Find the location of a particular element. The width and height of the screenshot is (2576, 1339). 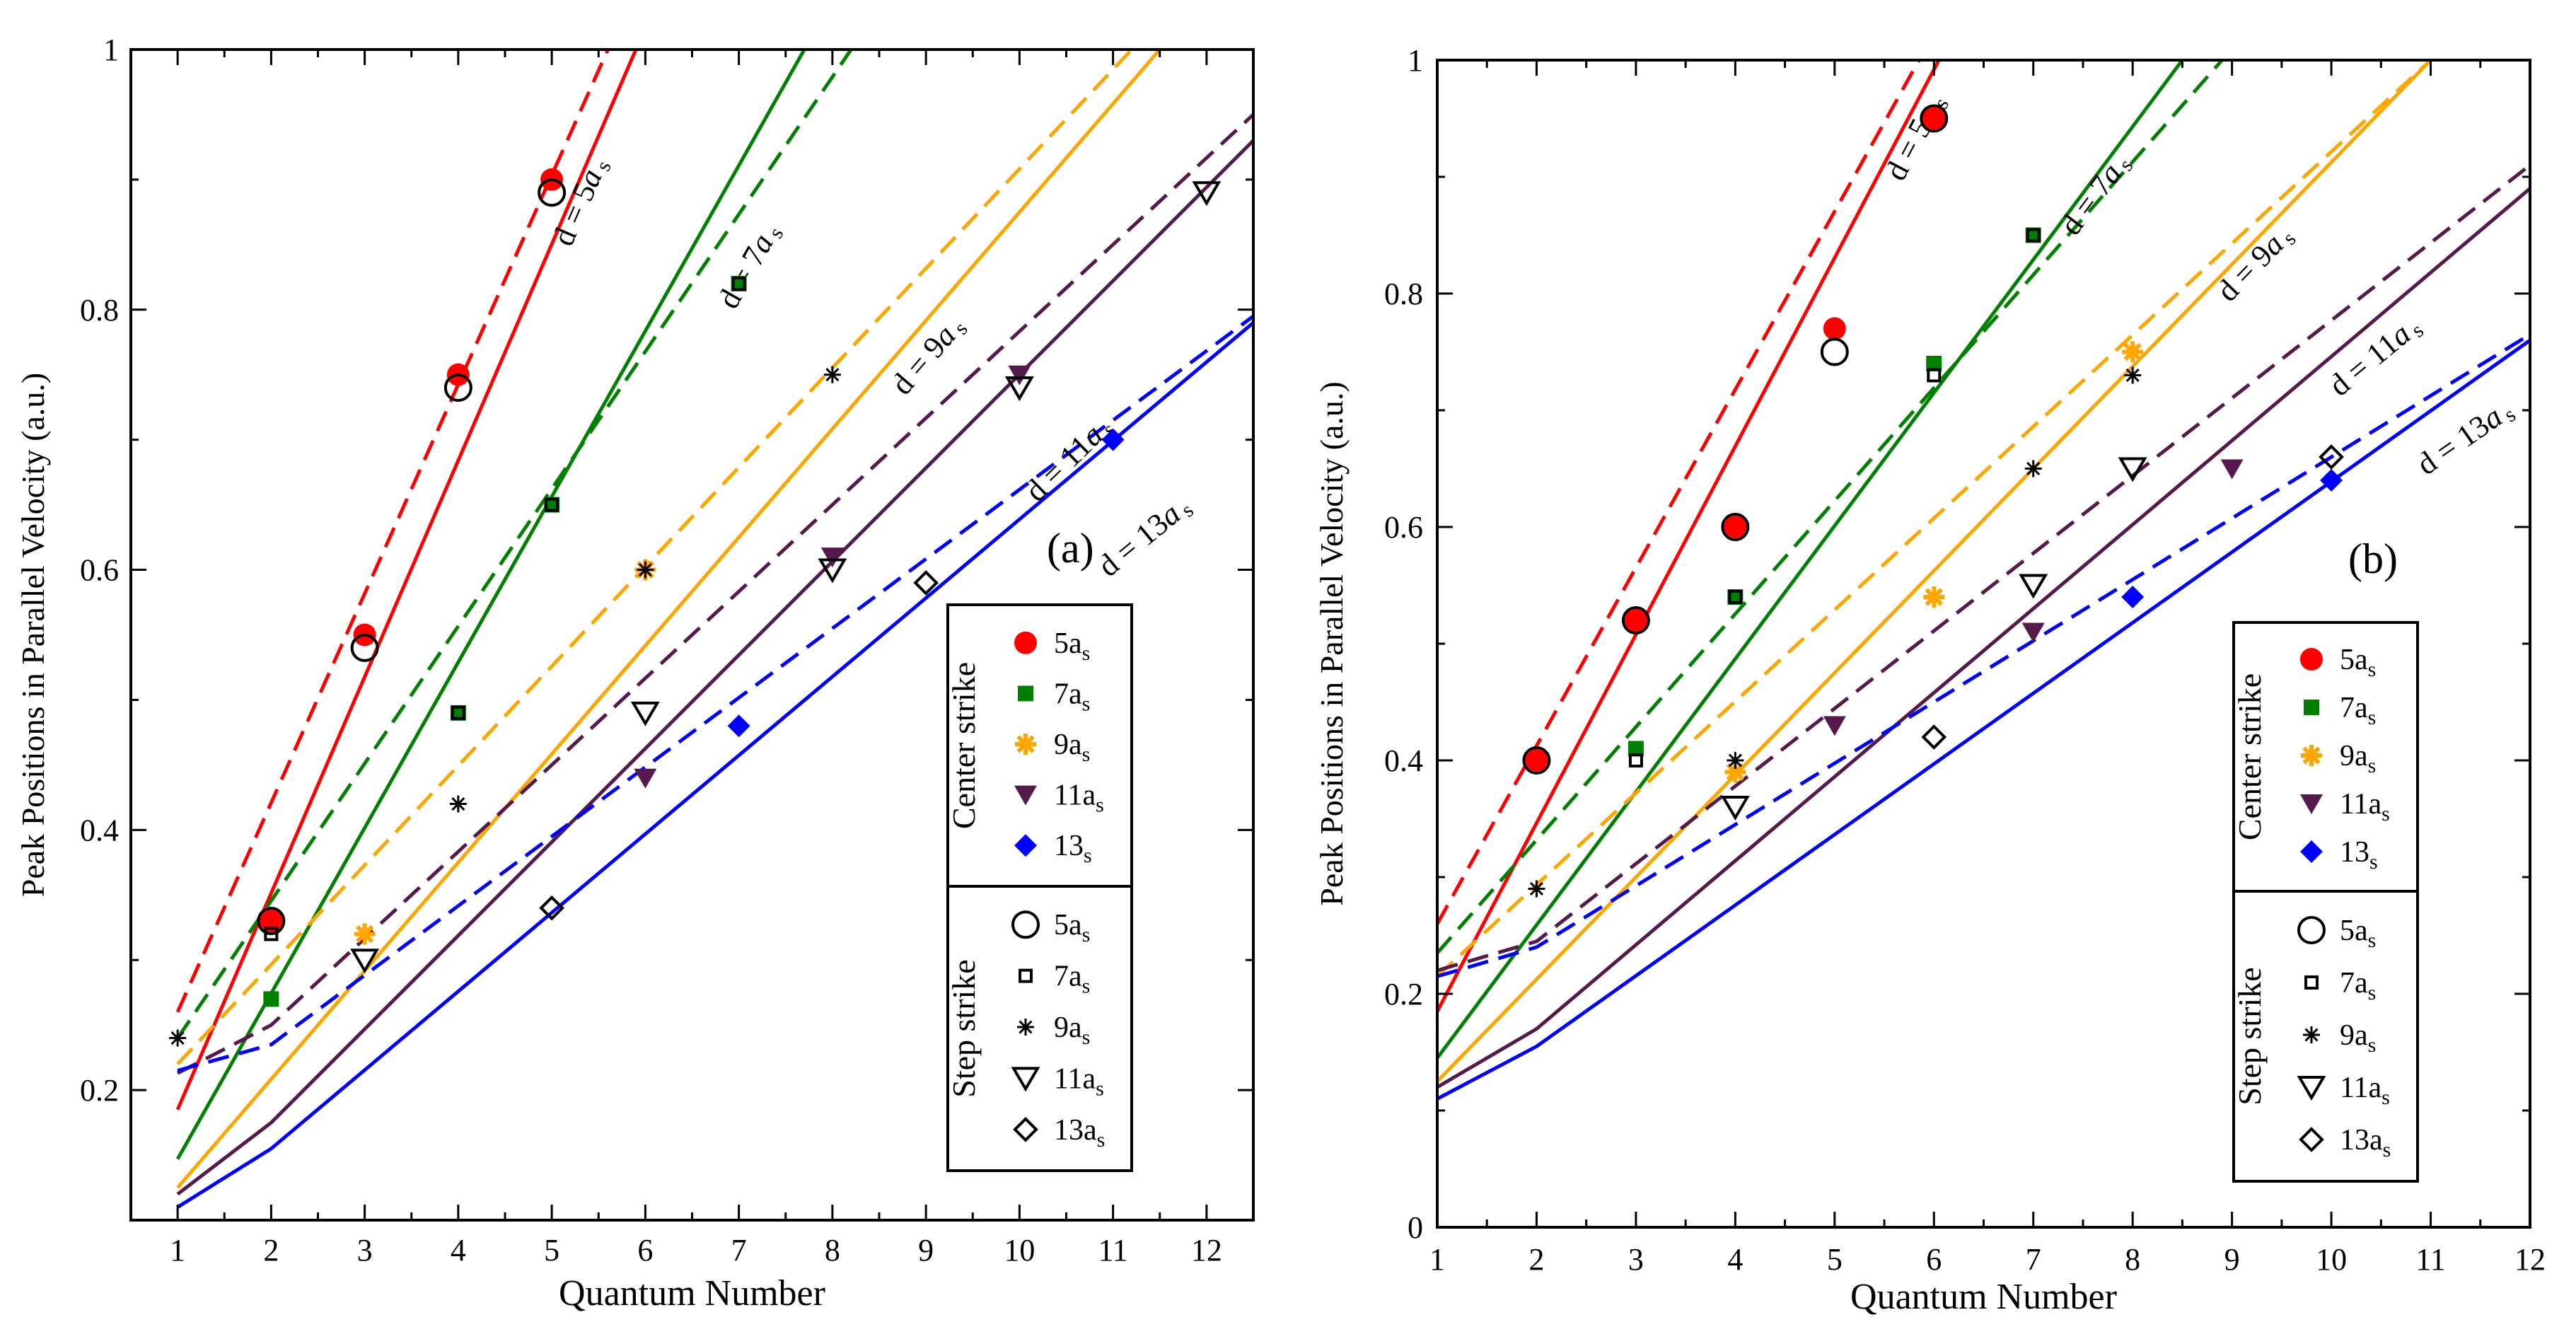

line-label-11: d = 11as is located at coordinates (2375, 356).